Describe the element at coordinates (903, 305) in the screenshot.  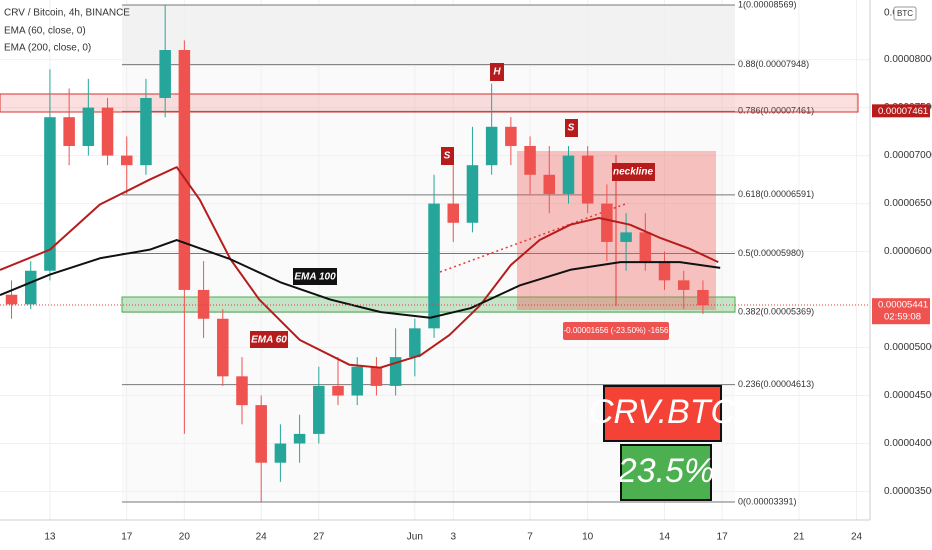
I see `price-badge-label: 0.00005441` at that location.